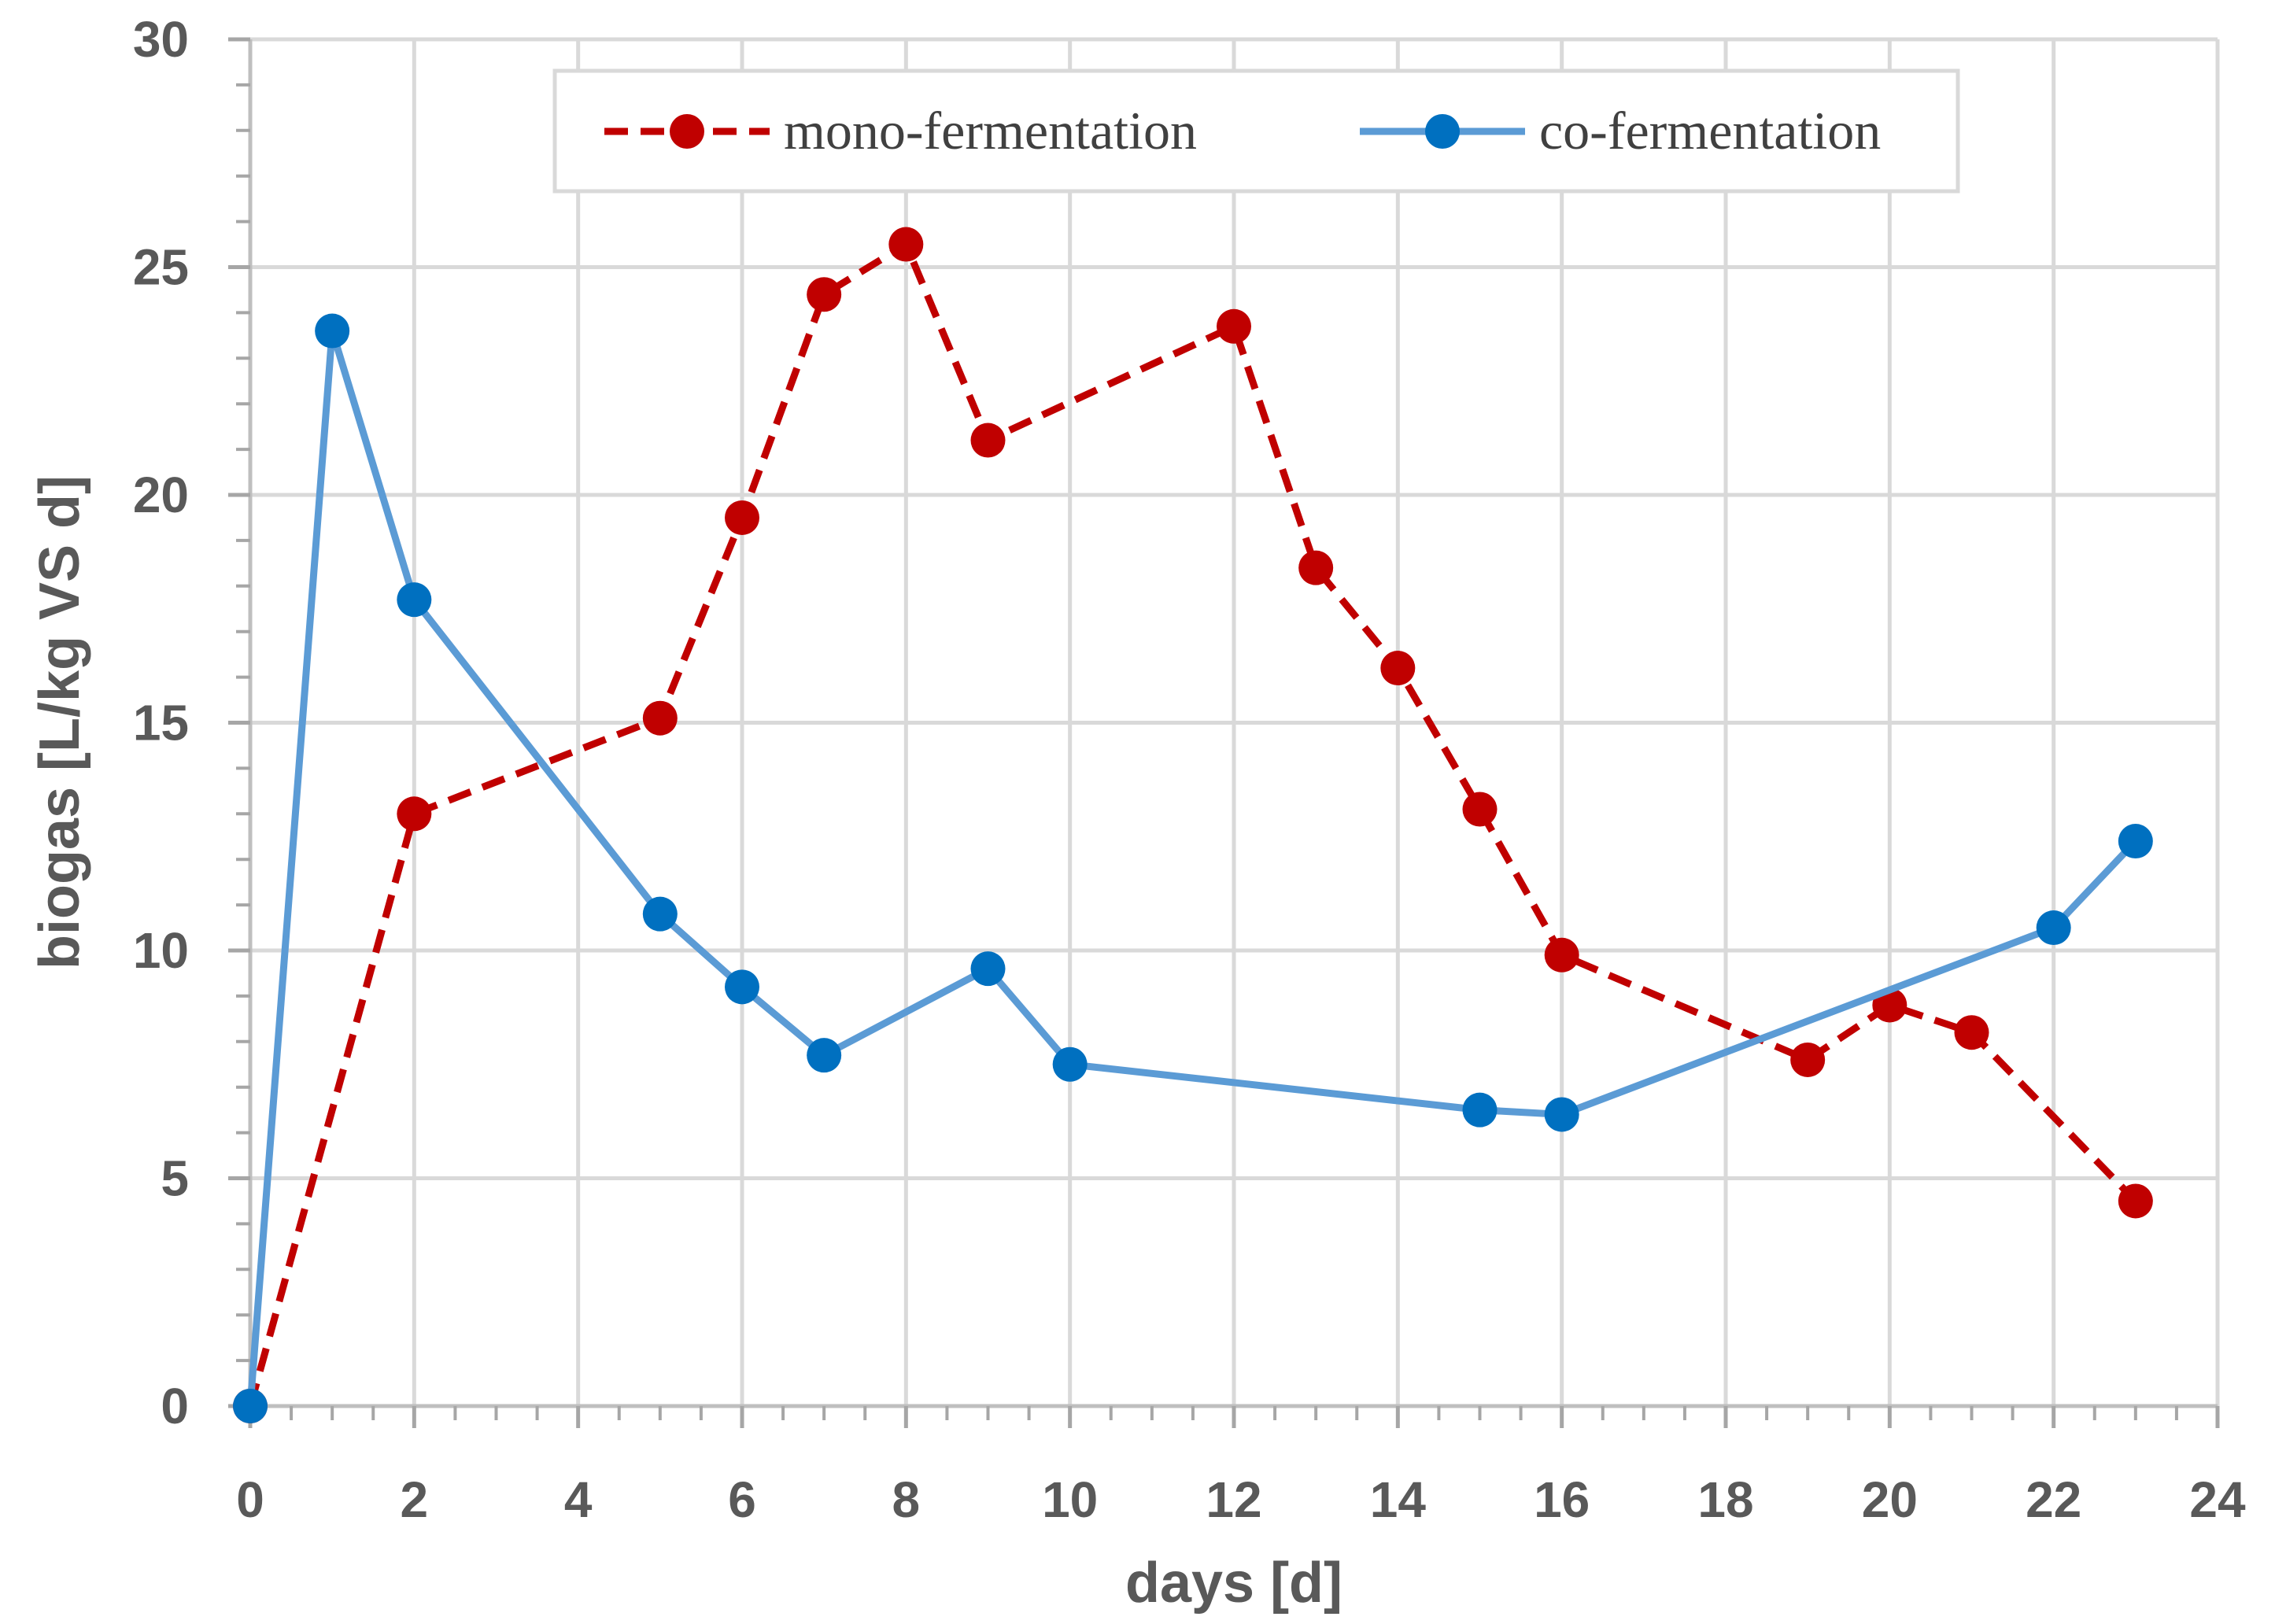 The image size is (2275, 1624). I want to click on y-tick-label: 5, so click(175, 1178).